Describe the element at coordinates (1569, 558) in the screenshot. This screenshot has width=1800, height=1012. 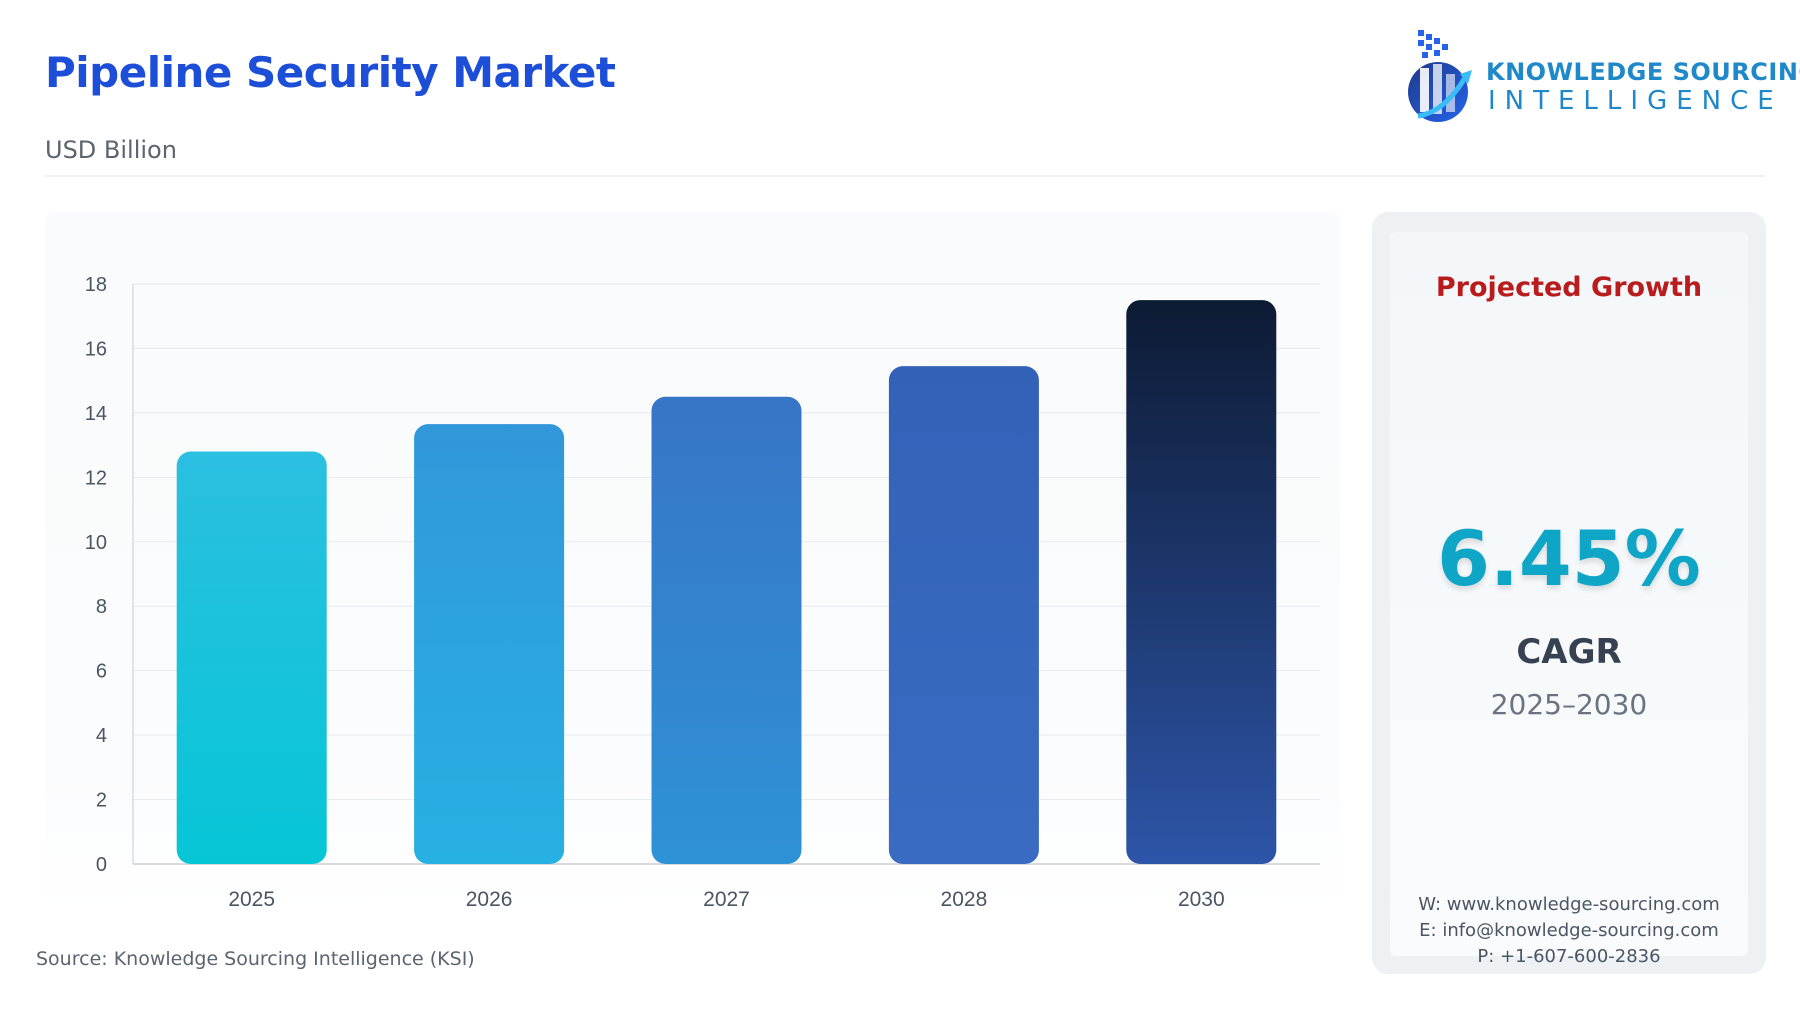
I see `cagr-value: 6.45%` at that location.